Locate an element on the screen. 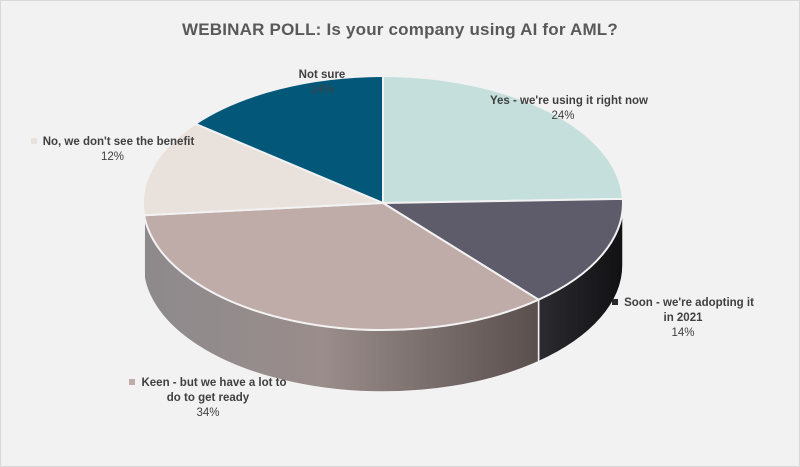 The image size is (800, 467). slice-label-not-sure: Not sure 14% is located at coordinates (322, 83).